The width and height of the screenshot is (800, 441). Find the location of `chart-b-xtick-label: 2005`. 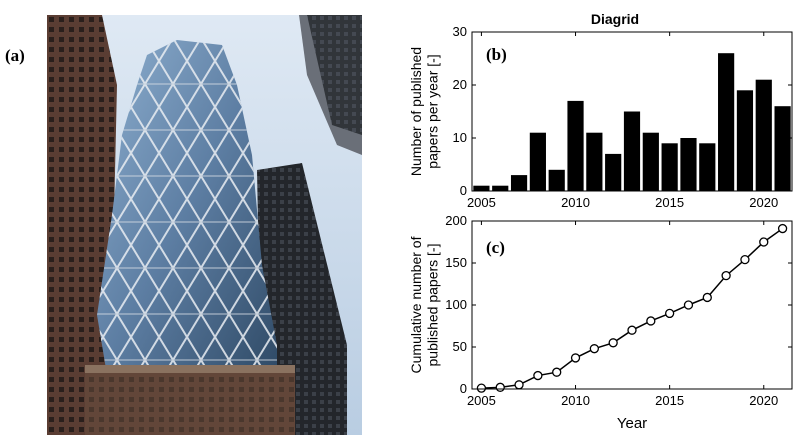

chart-b-xtick-label: 2005 is located at coordinates (481, 202).